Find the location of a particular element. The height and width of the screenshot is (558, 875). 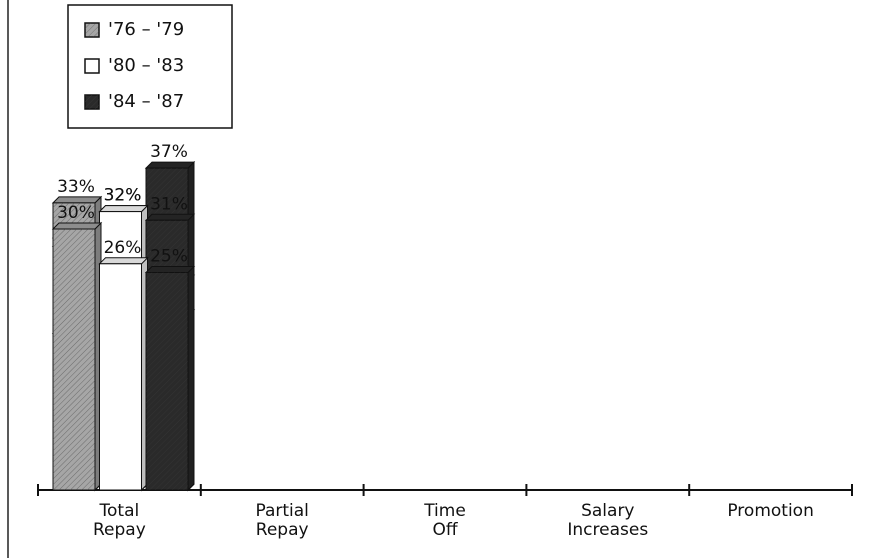

data-label: 31% is located at coordinates (169, 204).